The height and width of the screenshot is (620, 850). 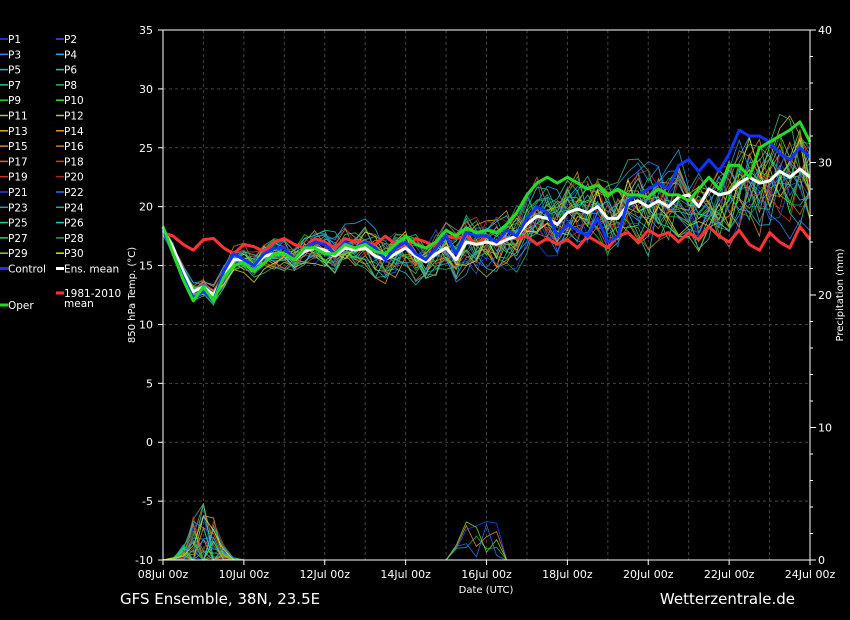 What do you see at coordinates (74, 101) in the screenshot?
I see `legend-label: P10` at bounding box center [74, 101].